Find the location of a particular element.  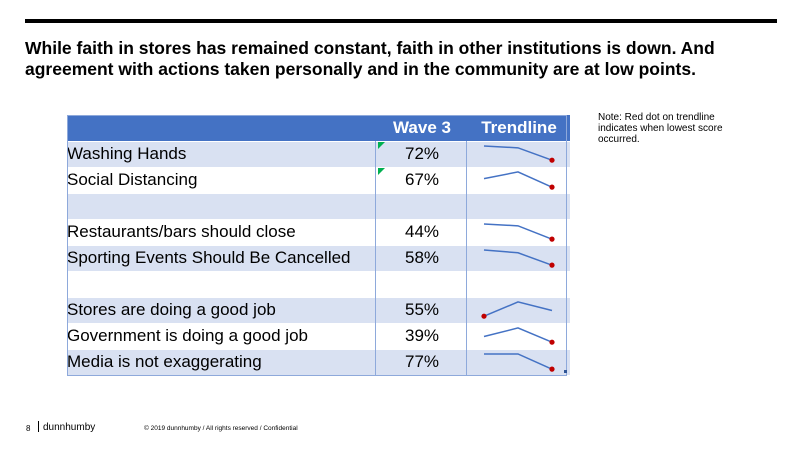

wave3-value-text: 55% is located at coordinates (422, 309).